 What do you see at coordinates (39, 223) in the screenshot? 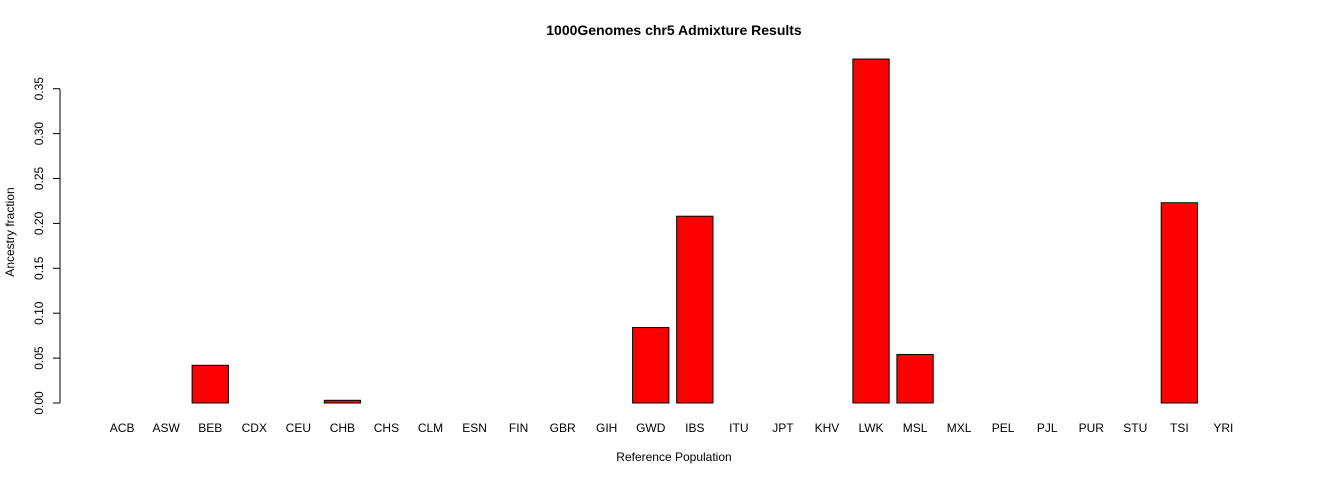
I see `y-tick-label: 0.20` at bounding box center [39, 223].